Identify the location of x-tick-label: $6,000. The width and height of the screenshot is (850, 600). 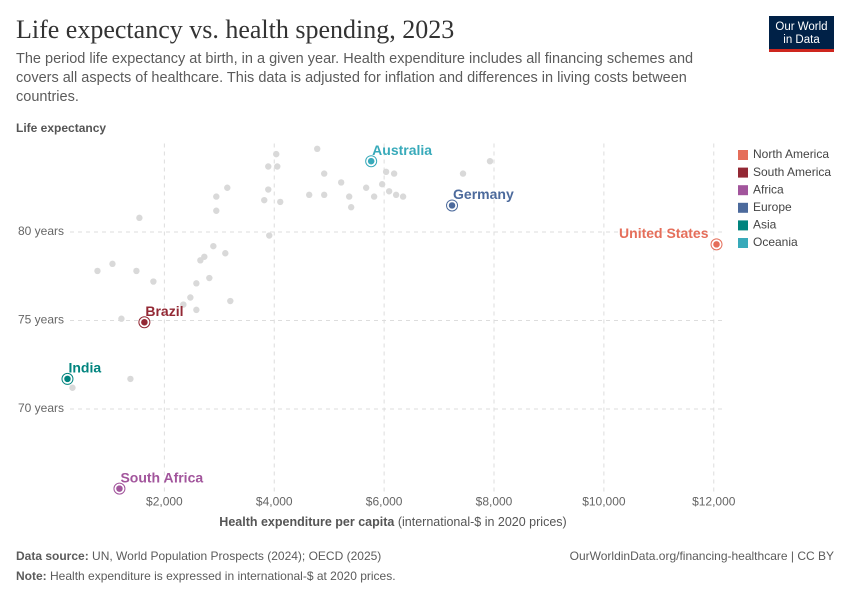
(384, 502).